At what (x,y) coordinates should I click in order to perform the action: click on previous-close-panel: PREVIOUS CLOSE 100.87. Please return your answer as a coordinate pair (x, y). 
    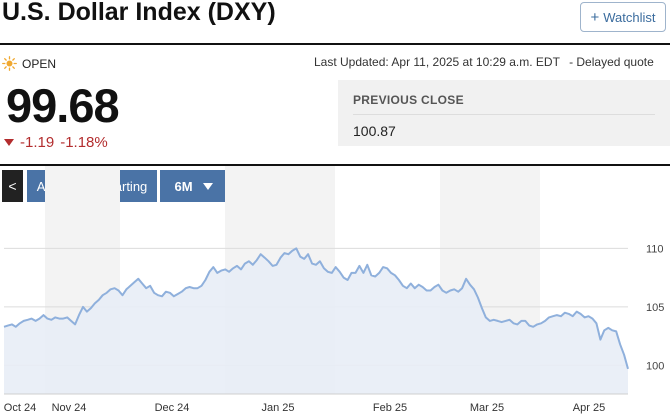
    Looking at the image, I should click on (504, 113).